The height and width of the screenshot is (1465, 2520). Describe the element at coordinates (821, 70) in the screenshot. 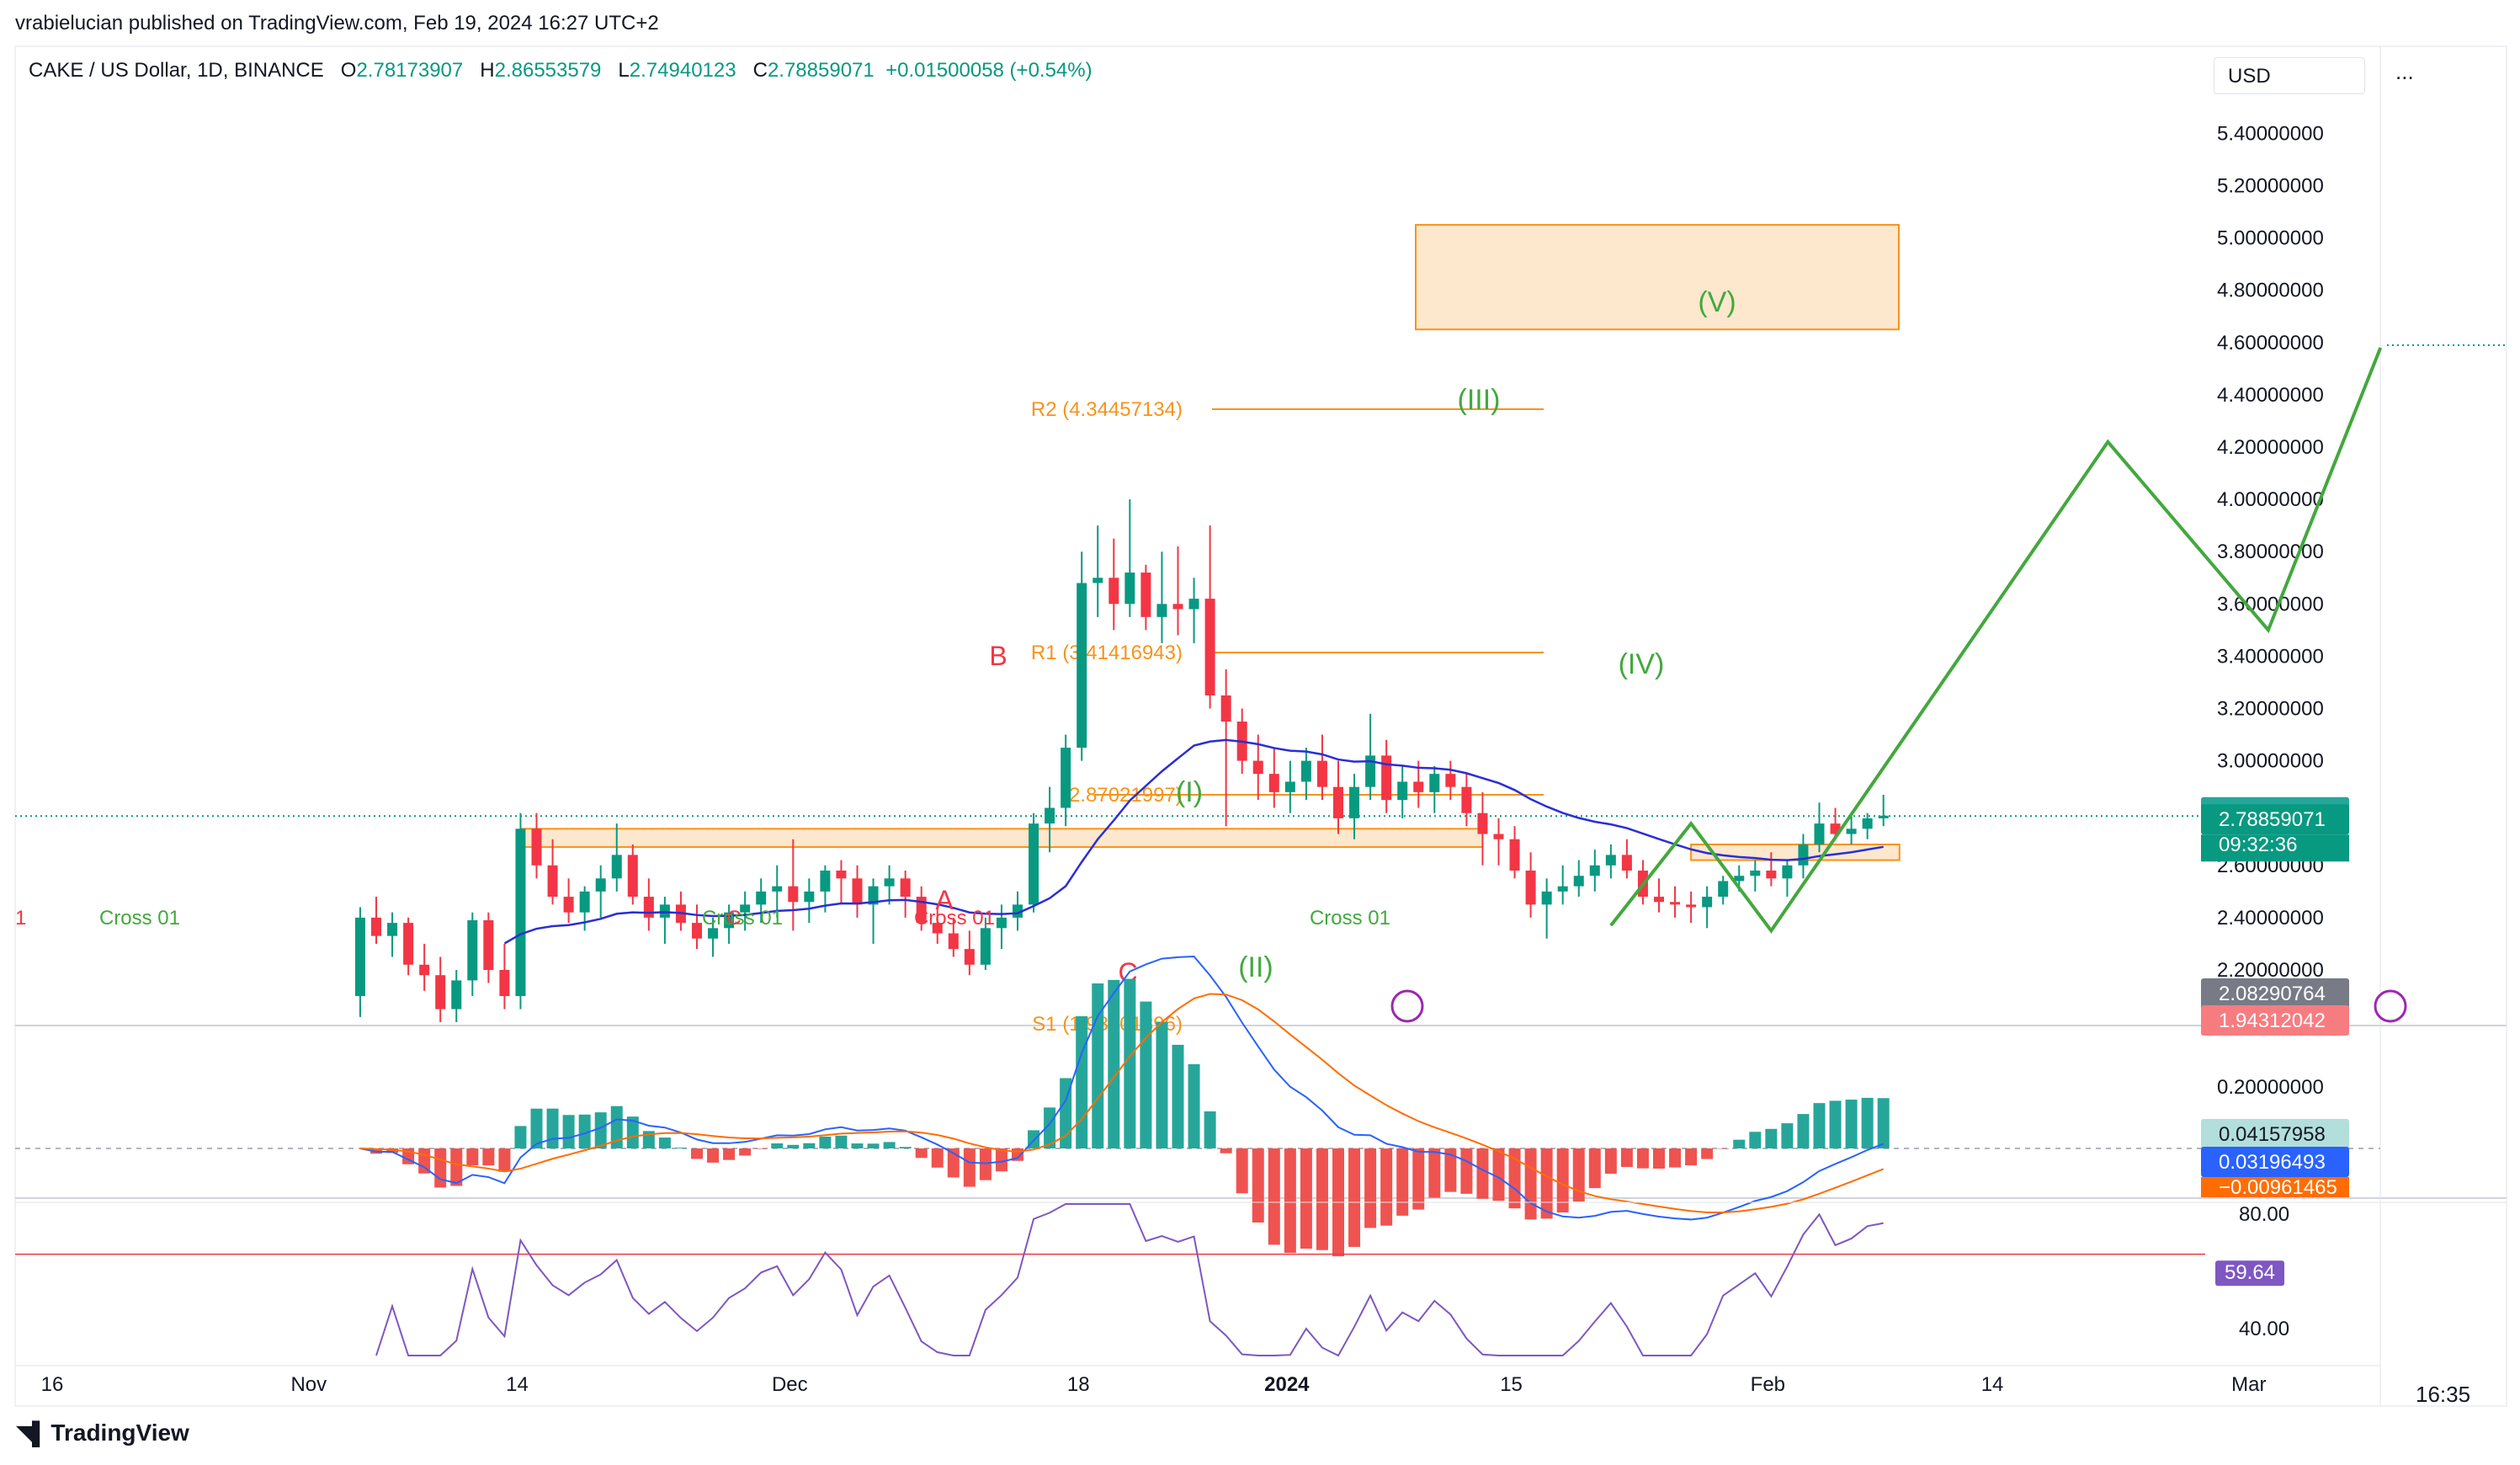

I see `close-value: 2.78859071` at that location.